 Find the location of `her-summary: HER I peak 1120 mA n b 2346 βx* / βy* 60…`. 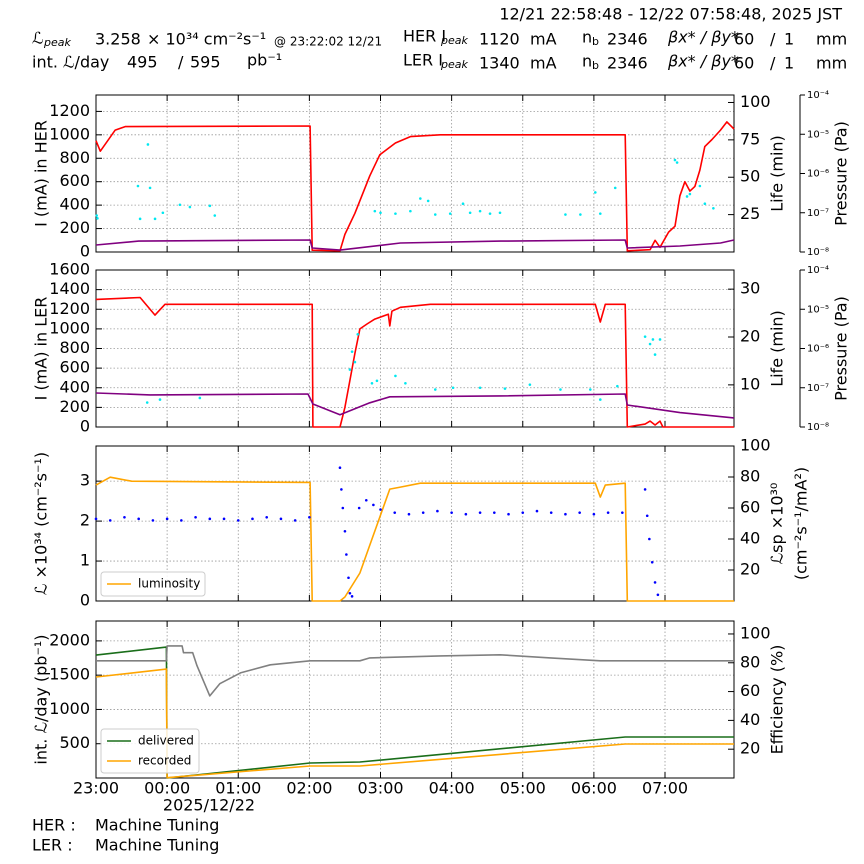

her-summary: HER I peak 1120 mA n b 2346 βx* / βy* 60… is located at coordinates (625, 38).